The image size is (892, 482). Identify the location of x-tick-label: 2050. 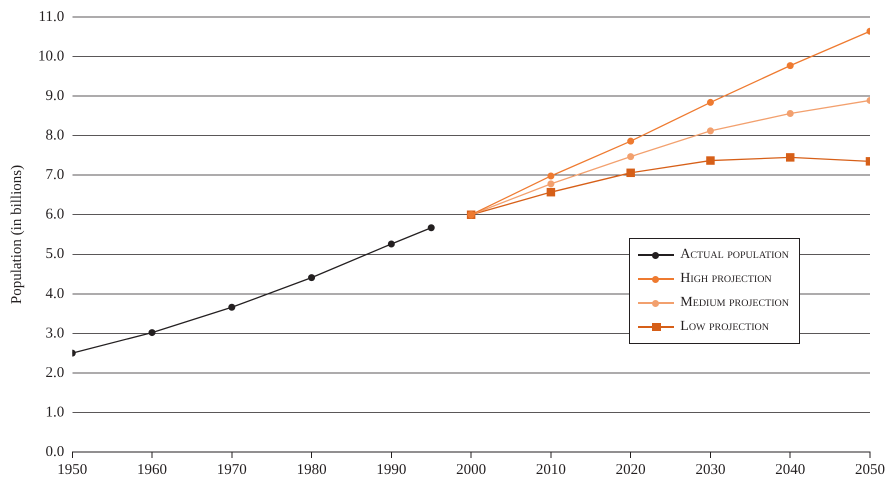
(870, 470).